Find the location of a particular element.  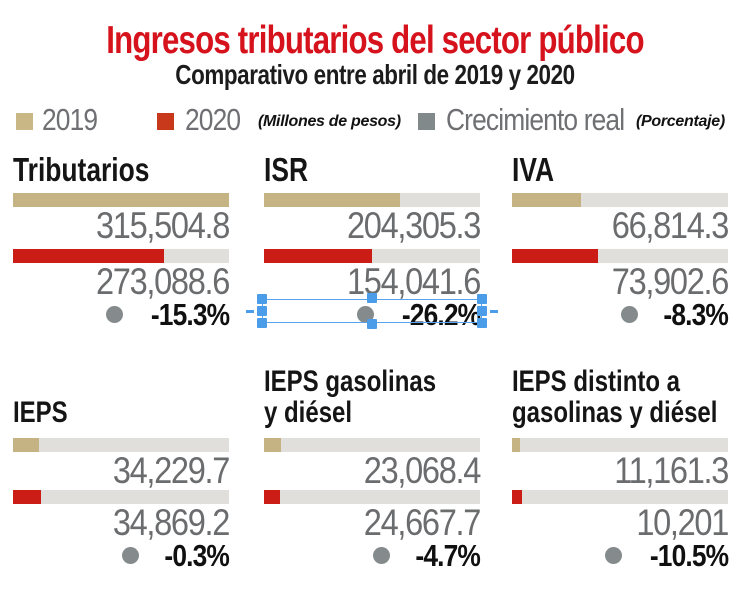

panel-title: IEPS is located at coordinates (40, 395).